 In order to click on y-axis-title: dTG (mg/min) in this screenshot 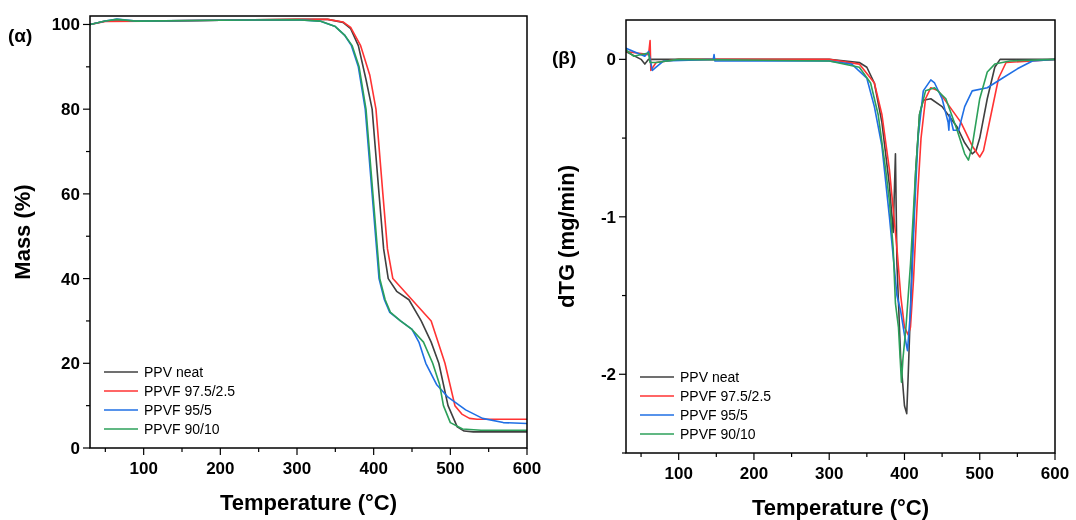, I will do `click(566, 236)`.